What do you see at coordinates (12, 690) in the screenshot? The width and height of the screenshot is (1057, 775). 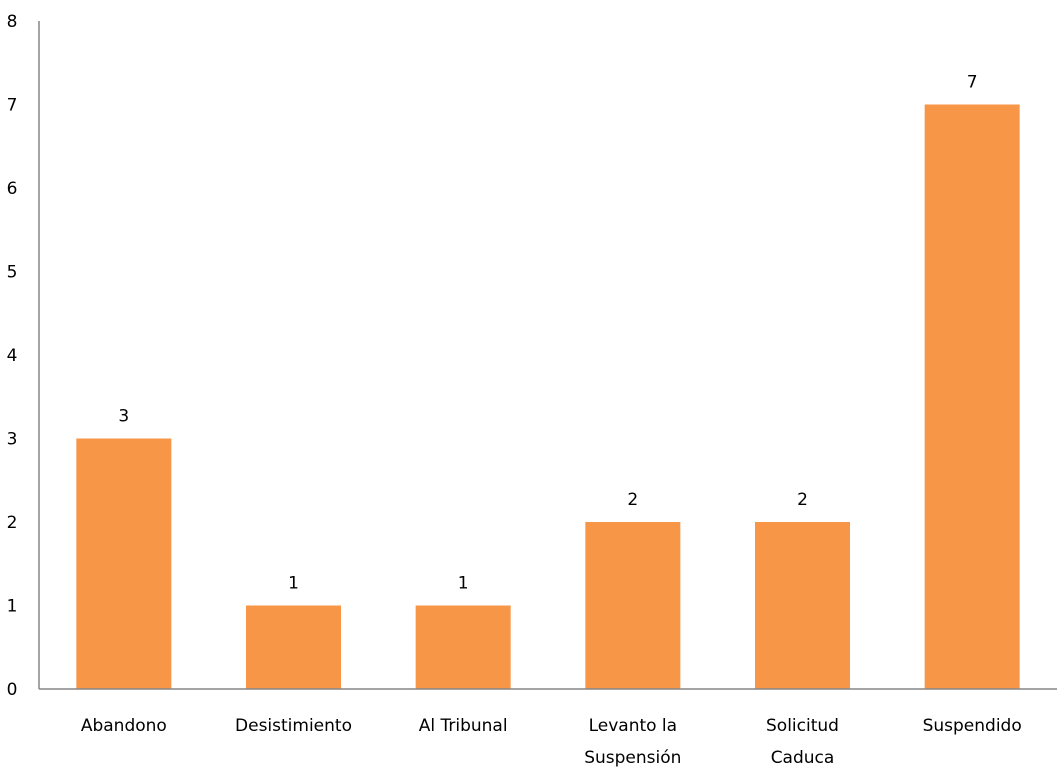 I see `y-tick-label: 0` at bounding box center [12, 690].